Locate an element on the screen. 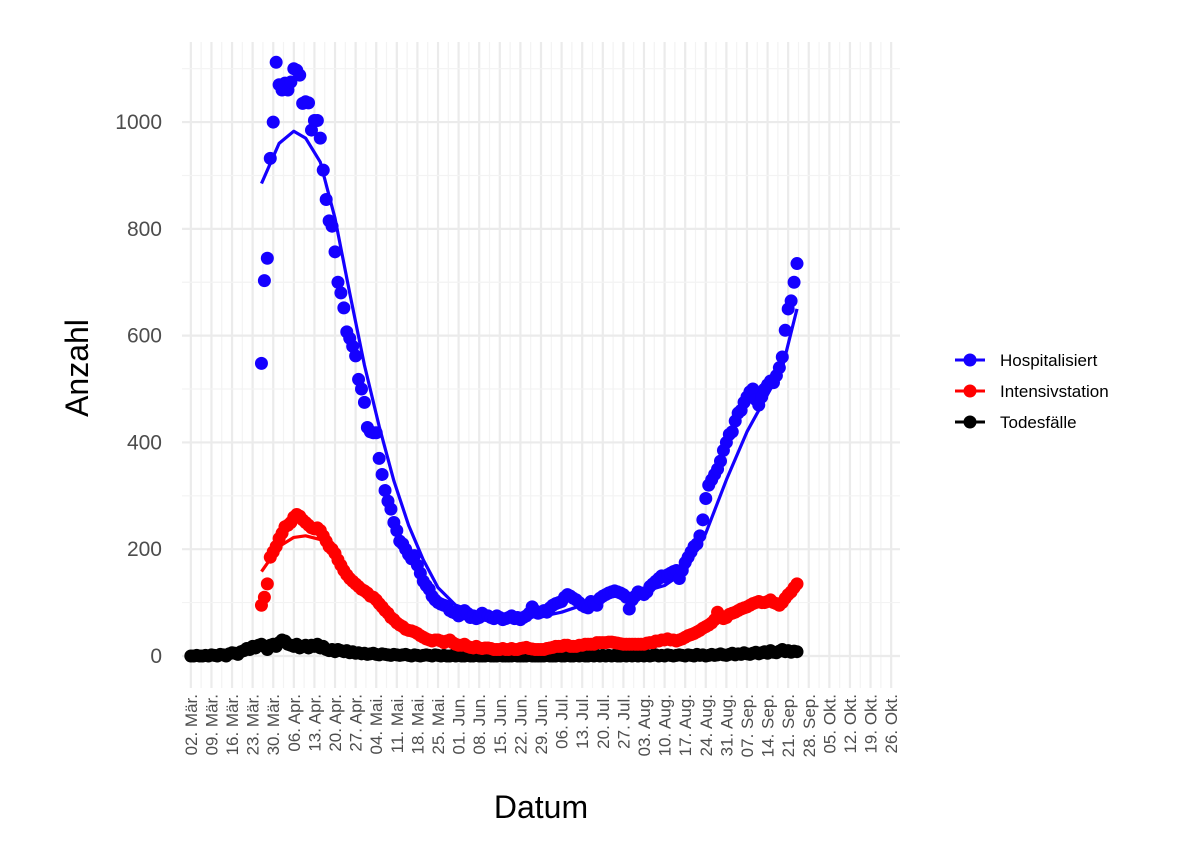  x-tick-label: 14. Sep. is located at coordinates (768, 725).